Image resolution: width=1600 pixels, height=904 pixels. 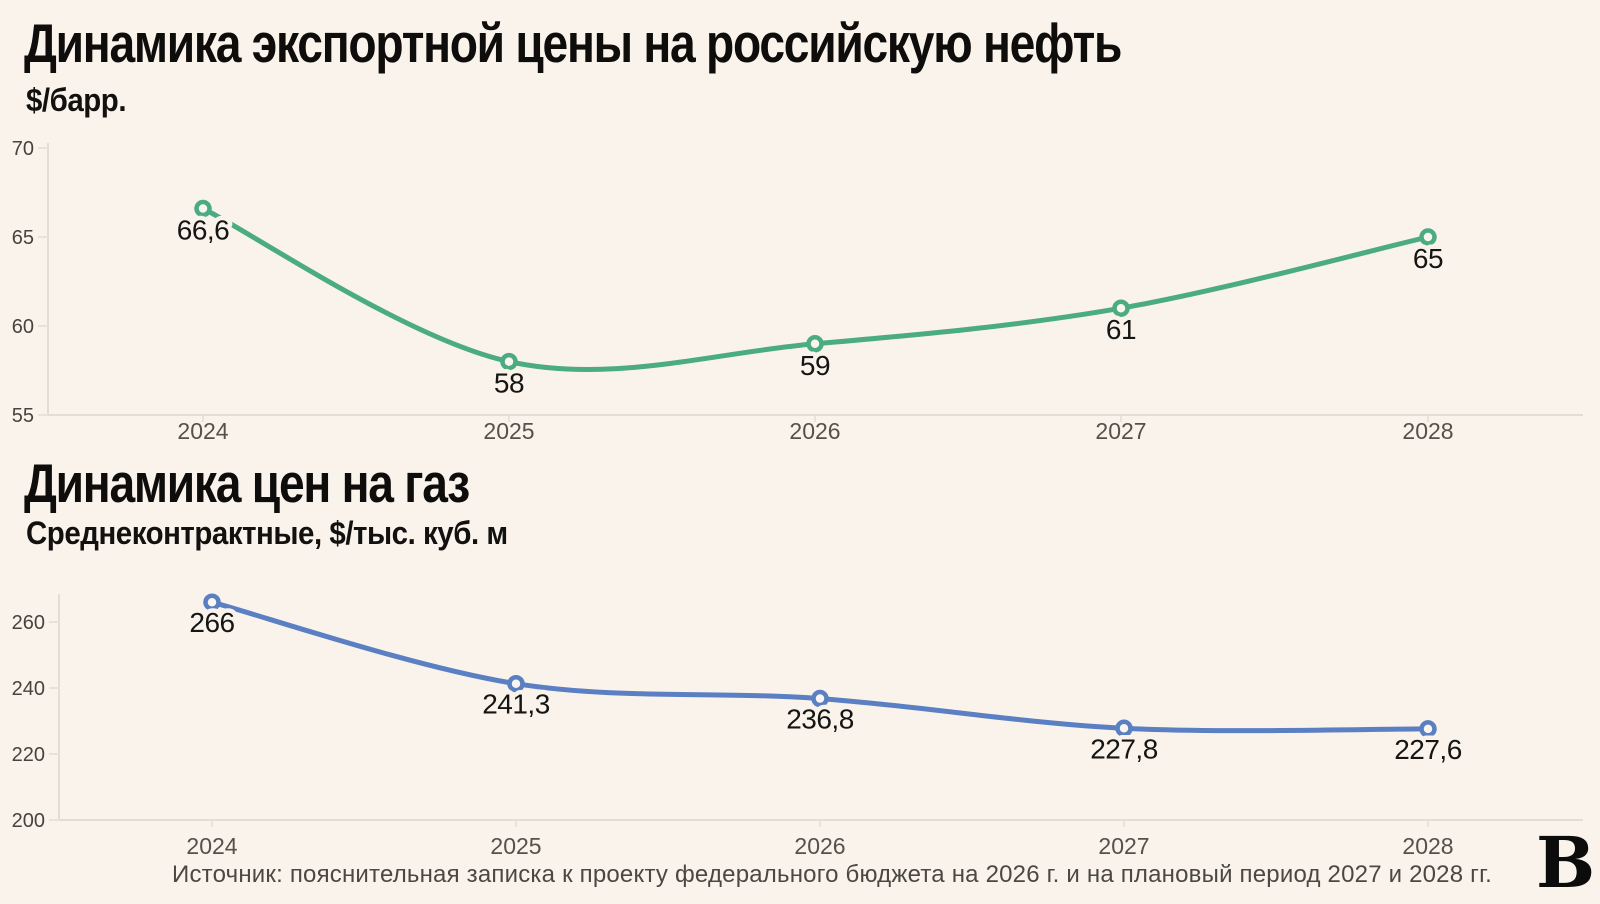 What do you see at coordinates (267, 533) in the screenshot?
I see `gas-chart-subtitle: Среднеконтрактные, $/тыс. куб. м` at bounding box center [267, 533].